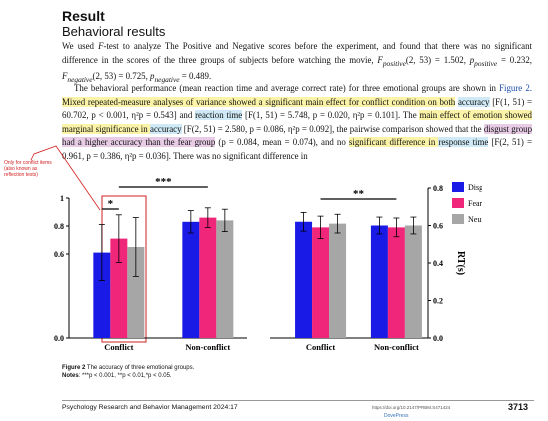 This screenshot has width=548, height=421. Describe the element at coordinates (475, 203) in the screenshot. I see `legend-label-fear: Fear` at that location.